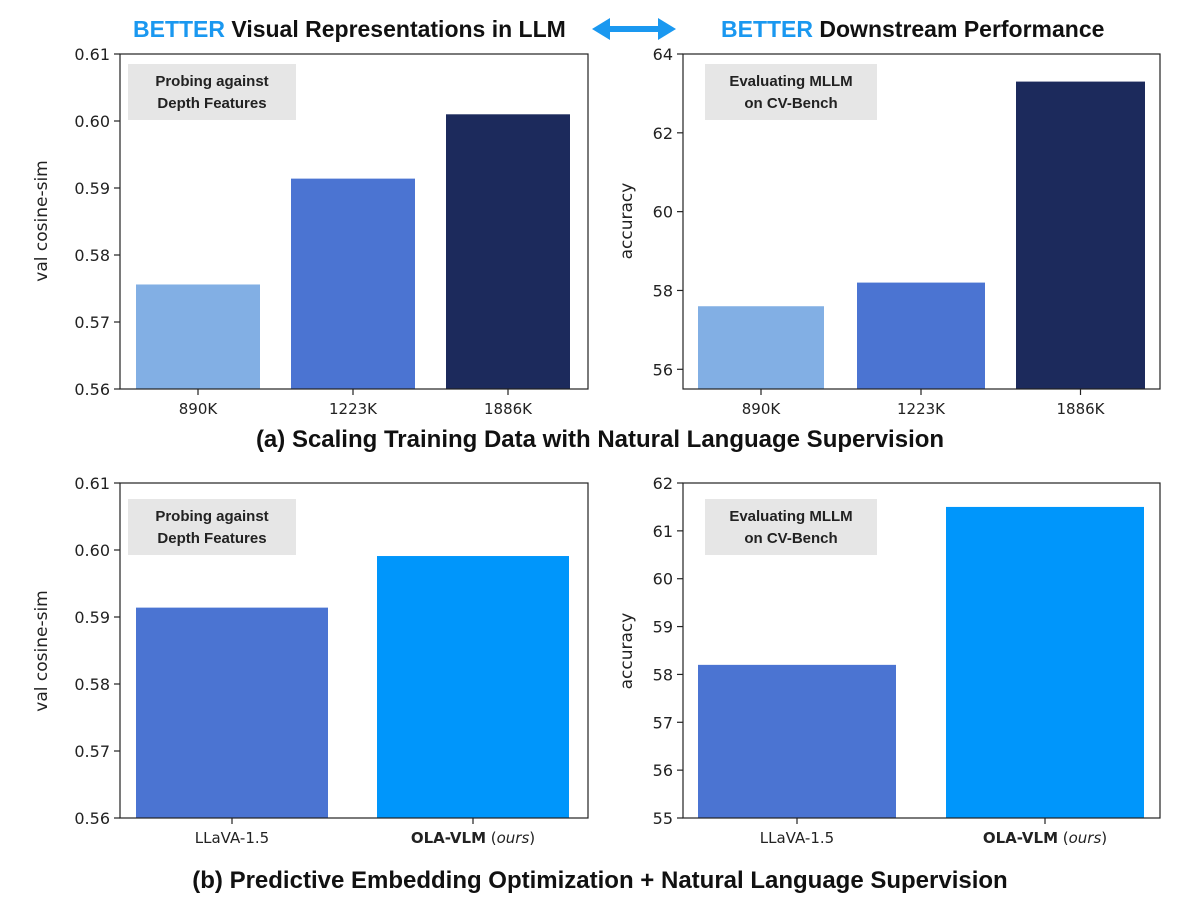  What do you see at coordinates (663, 531) in the screenshot?
I see `y-tick-label: 61` at bounding box center [663, 531].